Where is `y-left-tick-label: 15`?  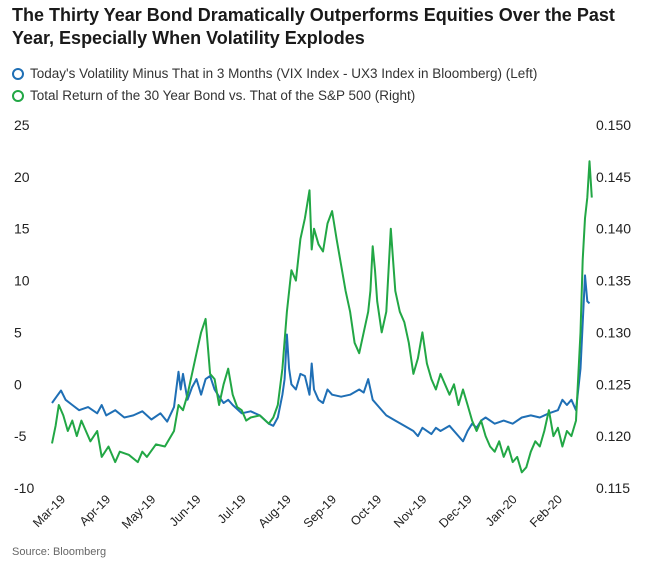
y-left-tick-label: 15 is located at coordinates (22, 229).